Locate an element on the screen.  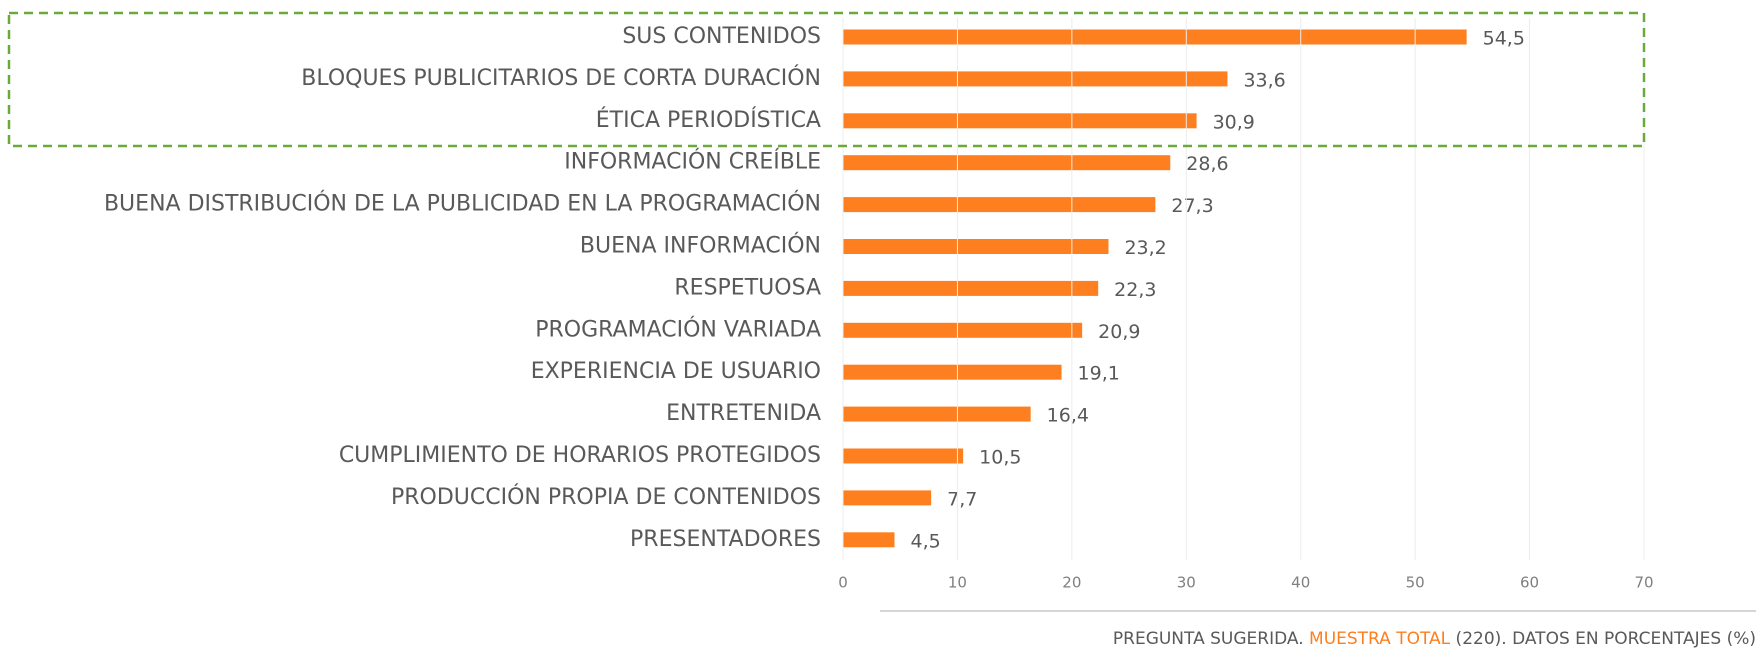
category-label: PROGRAMACIÓN VARIADA is located at coordinates (678, 329).